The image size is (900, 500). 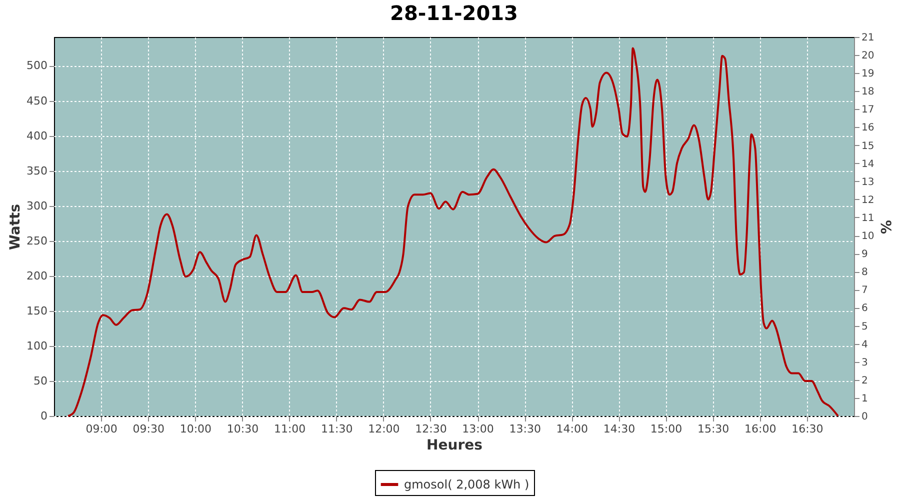 I want to click on y-tick-label: 400, so click(x=37, y=135).